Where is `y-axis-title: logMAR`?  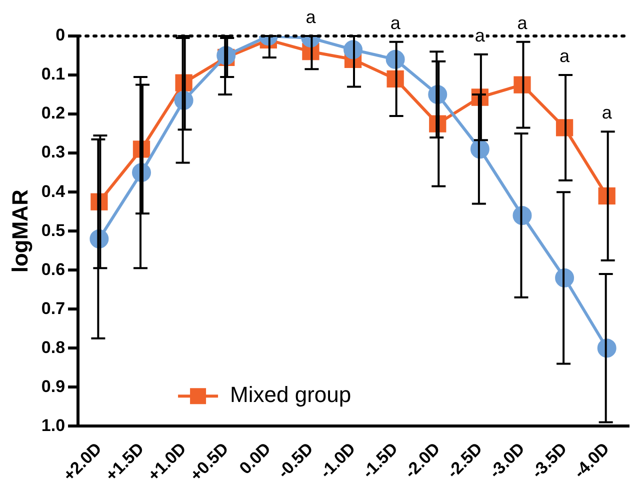 y-axis-title: logMAR is located at coordinates (19, 231).